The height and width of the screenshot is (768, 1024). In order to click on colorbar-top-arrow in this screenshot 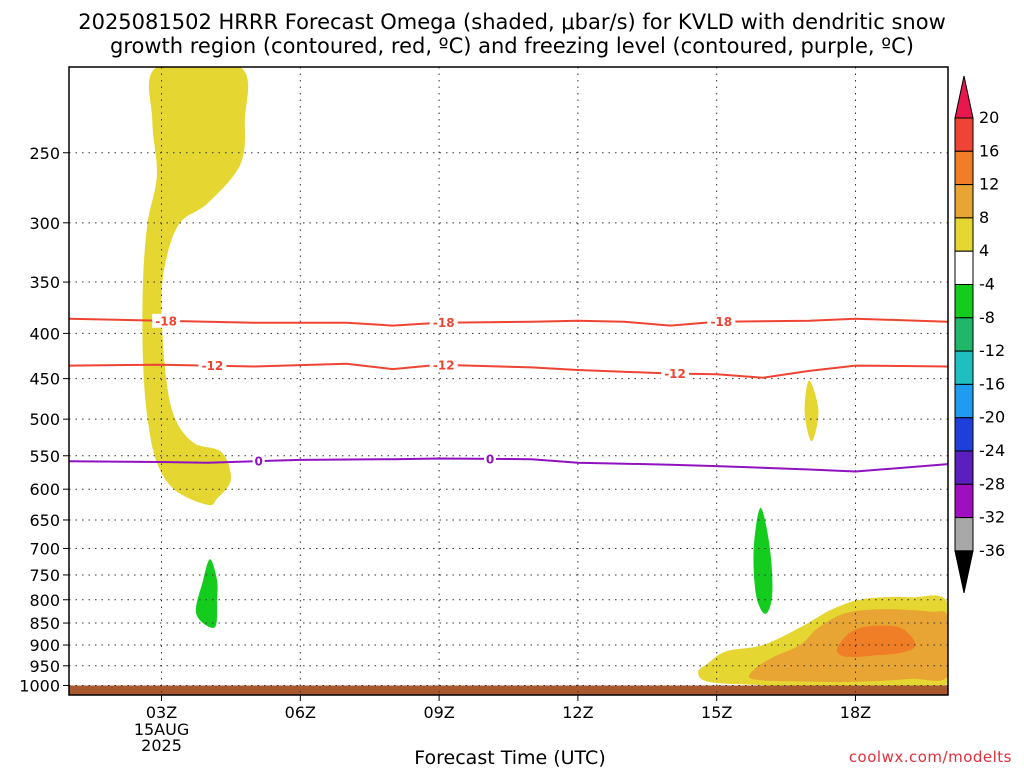, I will do `click(964, 97)`.